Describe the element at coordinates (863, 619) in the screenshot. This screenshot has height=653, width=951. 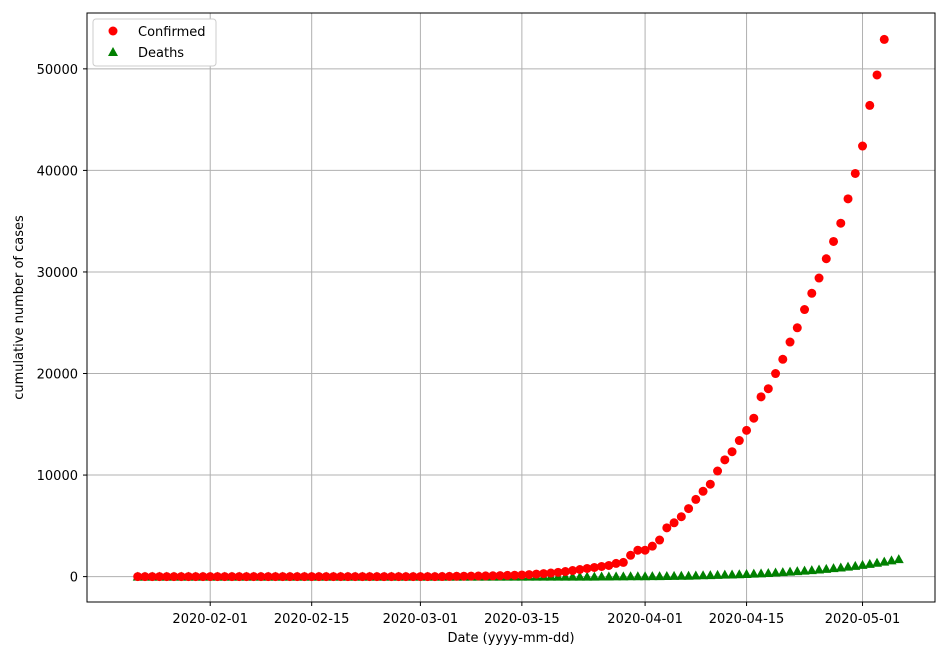
I see `x-tick-label: 2020-05-01` at that location.